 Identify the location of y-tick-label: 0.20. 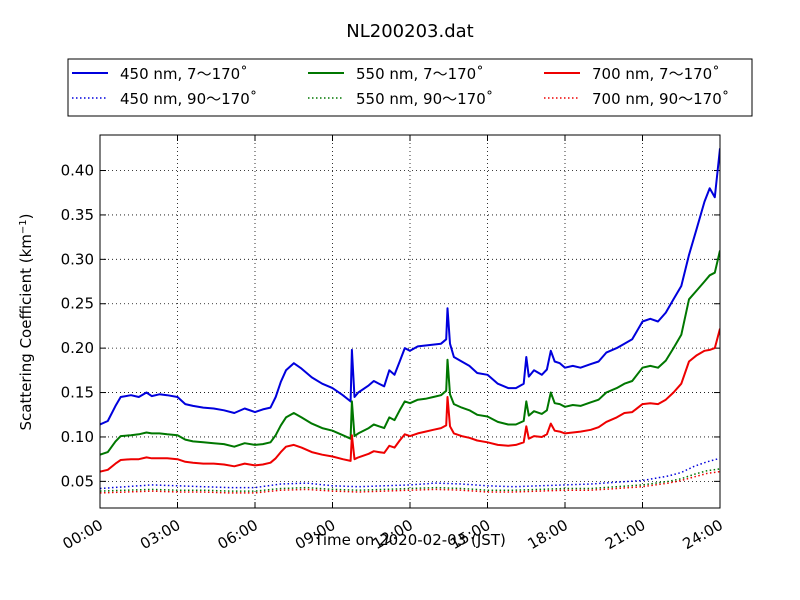
(77, 348).